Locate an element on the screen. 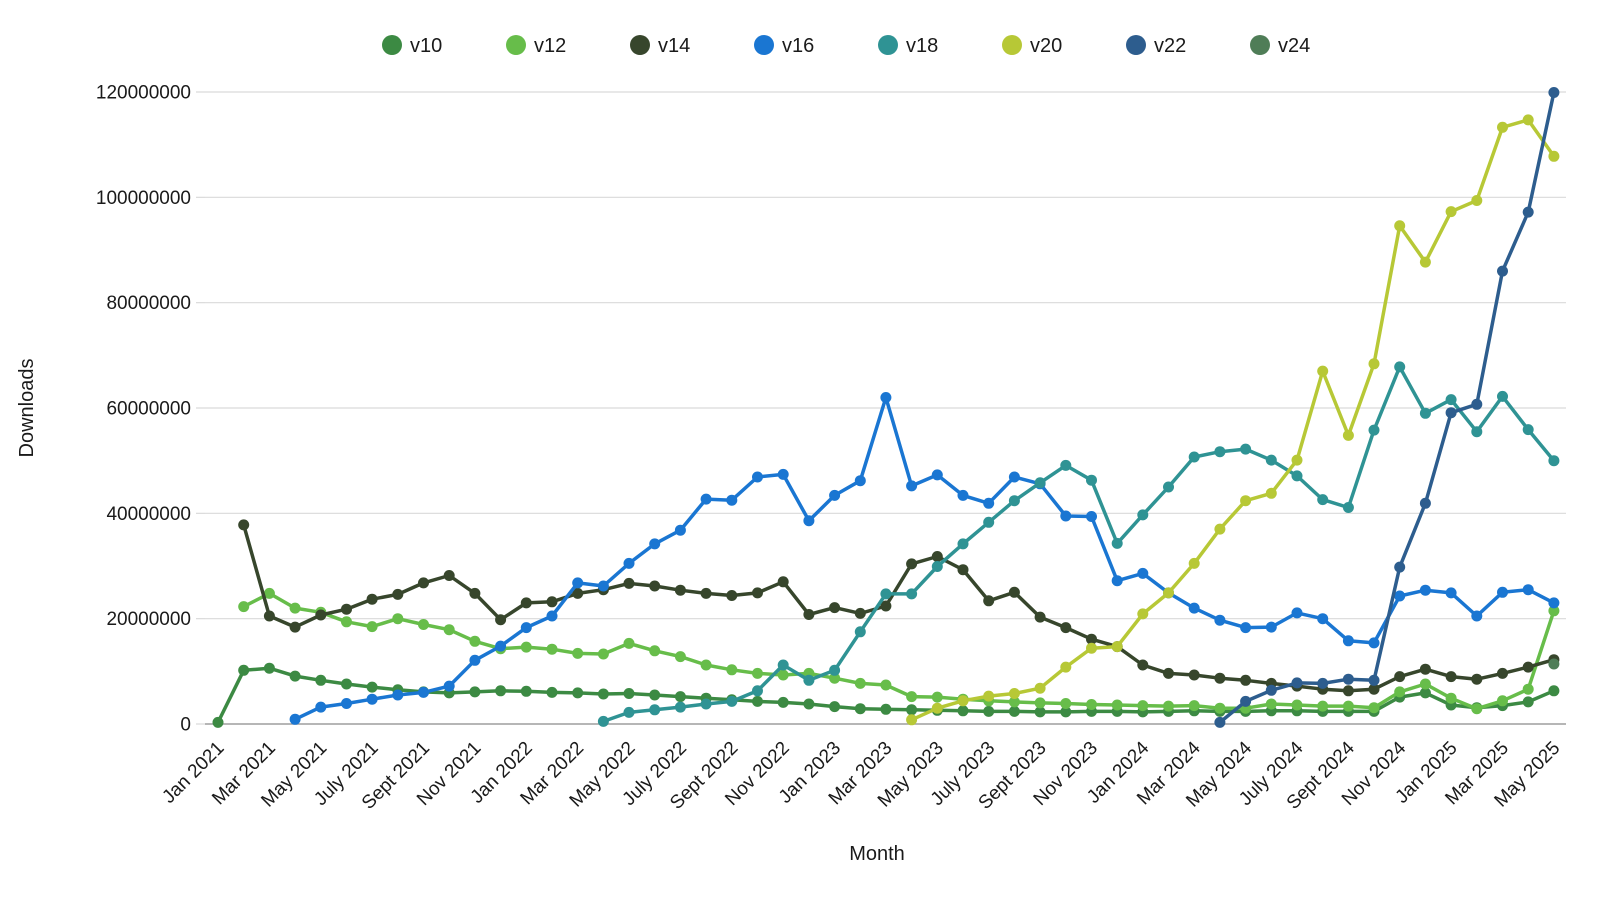 The width and height of the screenshot is (1600, 905). series-v10 is located at coordinates (886, 695).